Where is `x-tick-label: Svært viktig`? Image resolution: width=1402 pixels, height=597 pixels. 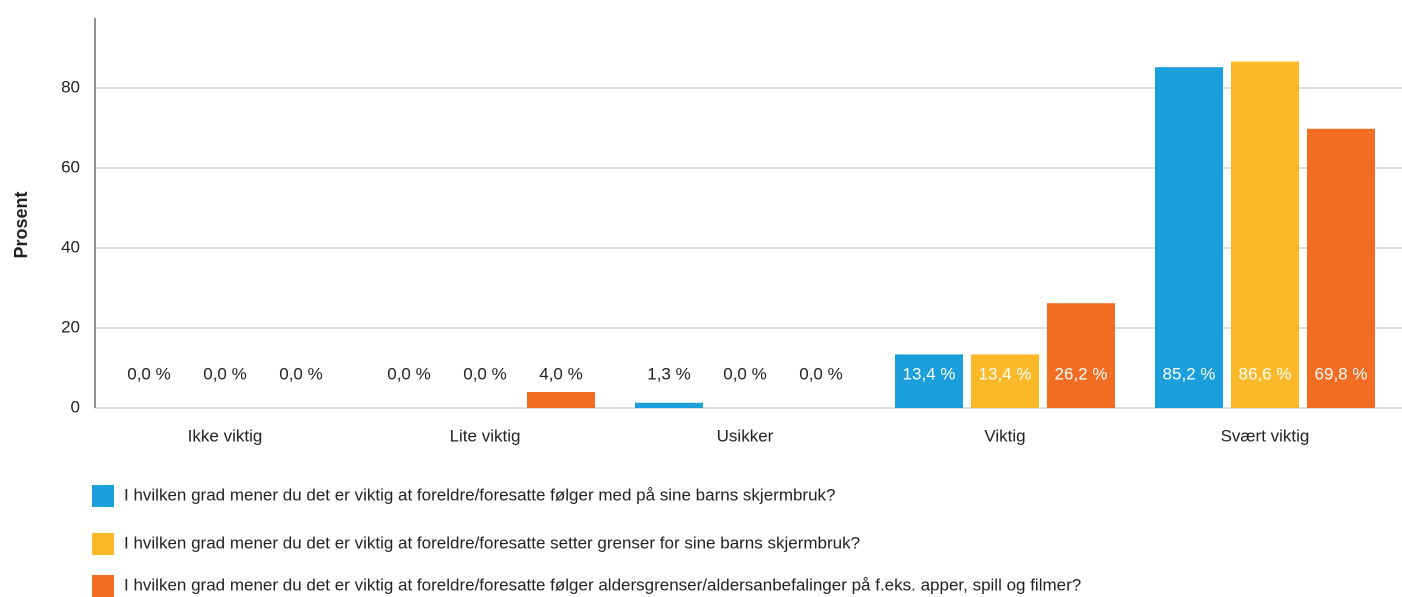 x-tick-label: Svært viktig is located at coordinates (1265, 435).